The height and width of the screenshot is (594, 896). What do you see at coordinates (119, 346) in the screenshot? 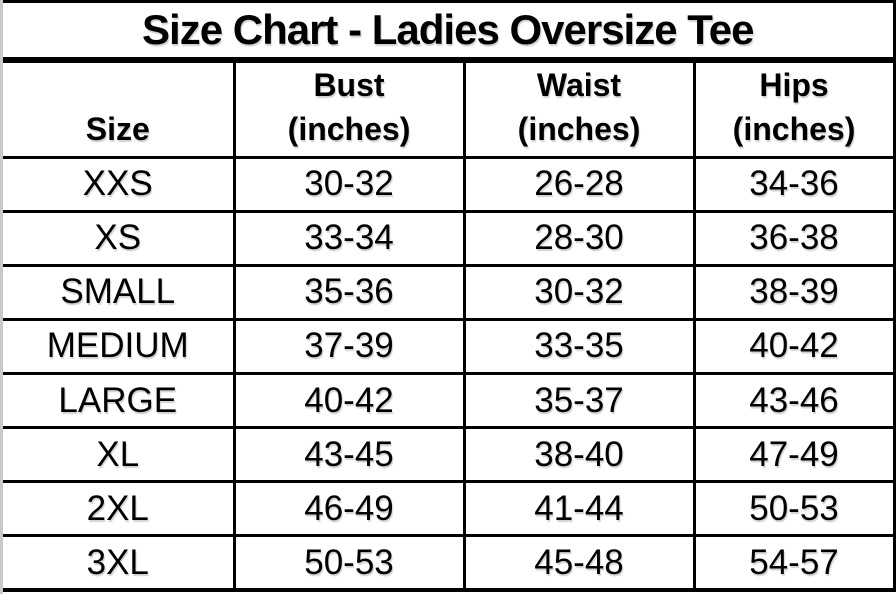
I see `size-cell: MEDIUM` at bounding box center [119, 346].